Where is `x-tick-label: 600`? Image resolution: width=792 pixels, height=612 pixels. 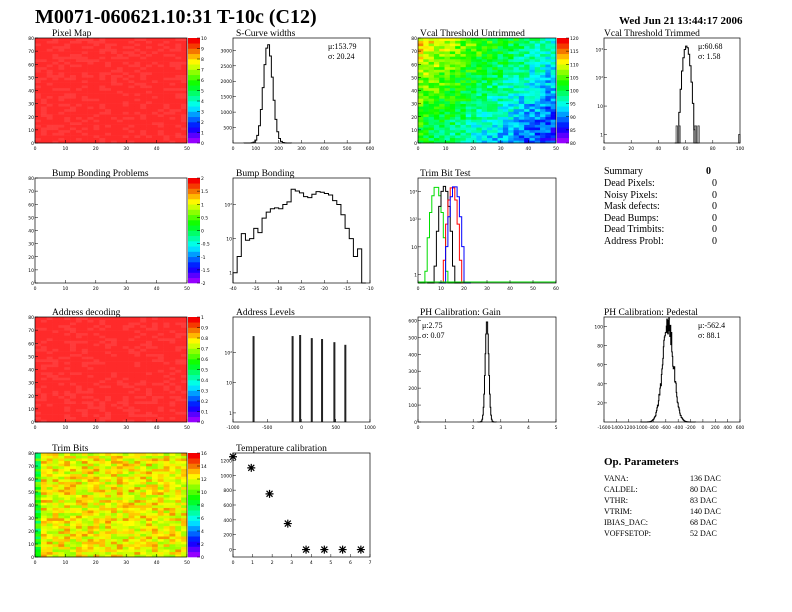 x-tick-label: 600 is located at coordinates (740, 428).